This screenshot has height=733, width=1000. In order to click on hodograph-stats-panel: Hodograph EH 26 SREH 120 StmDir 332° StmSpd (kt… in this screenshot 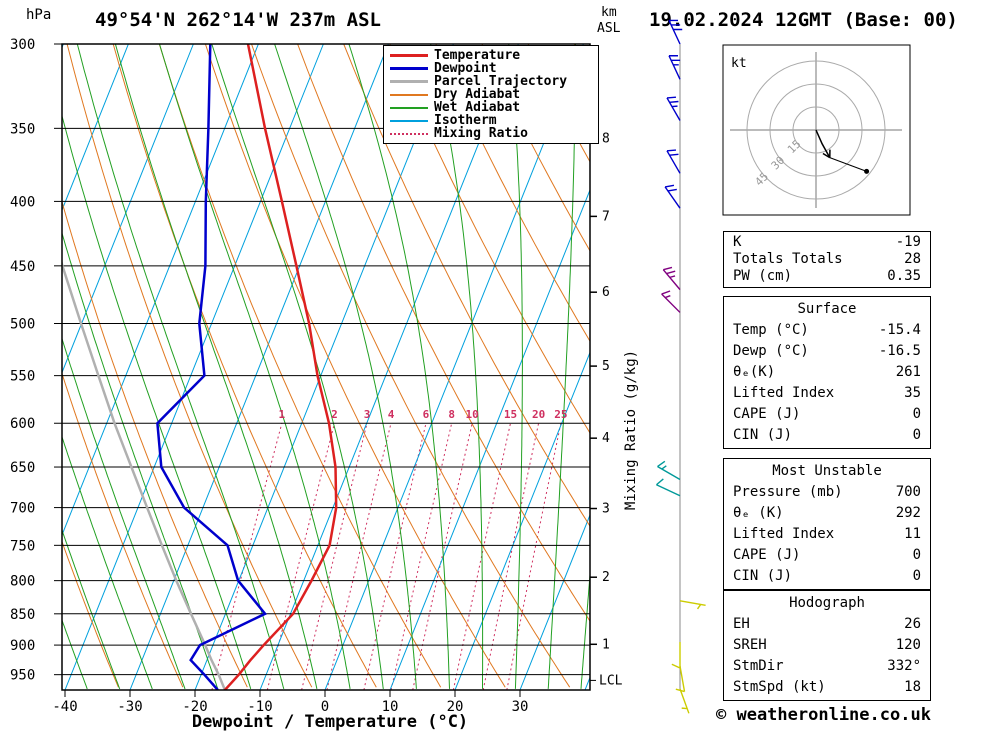, I will do `click(827, 645)`.